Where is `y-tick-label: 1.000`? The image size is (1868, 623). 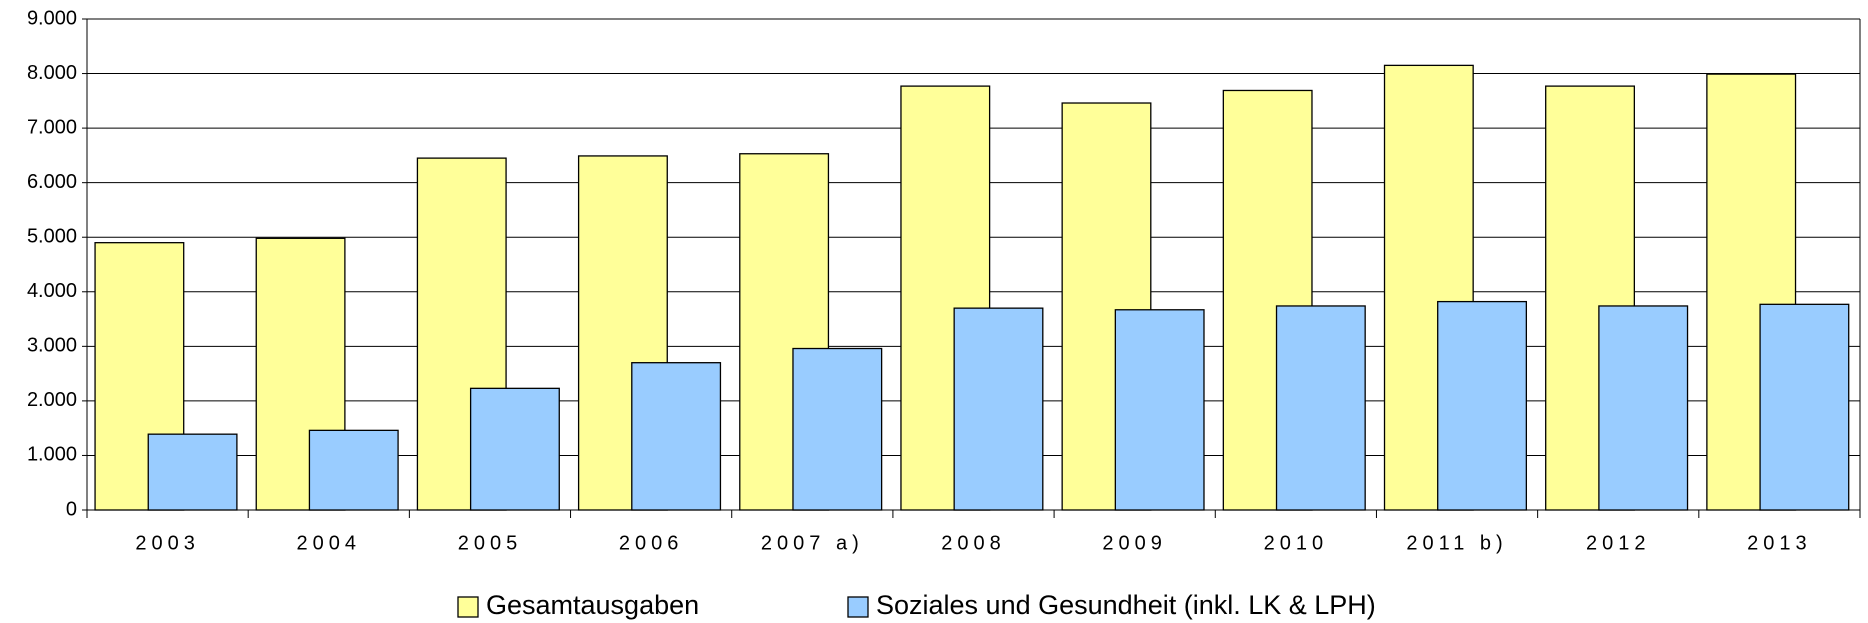 y-tick-label: 1.000 is located at coordinates (52, 455).